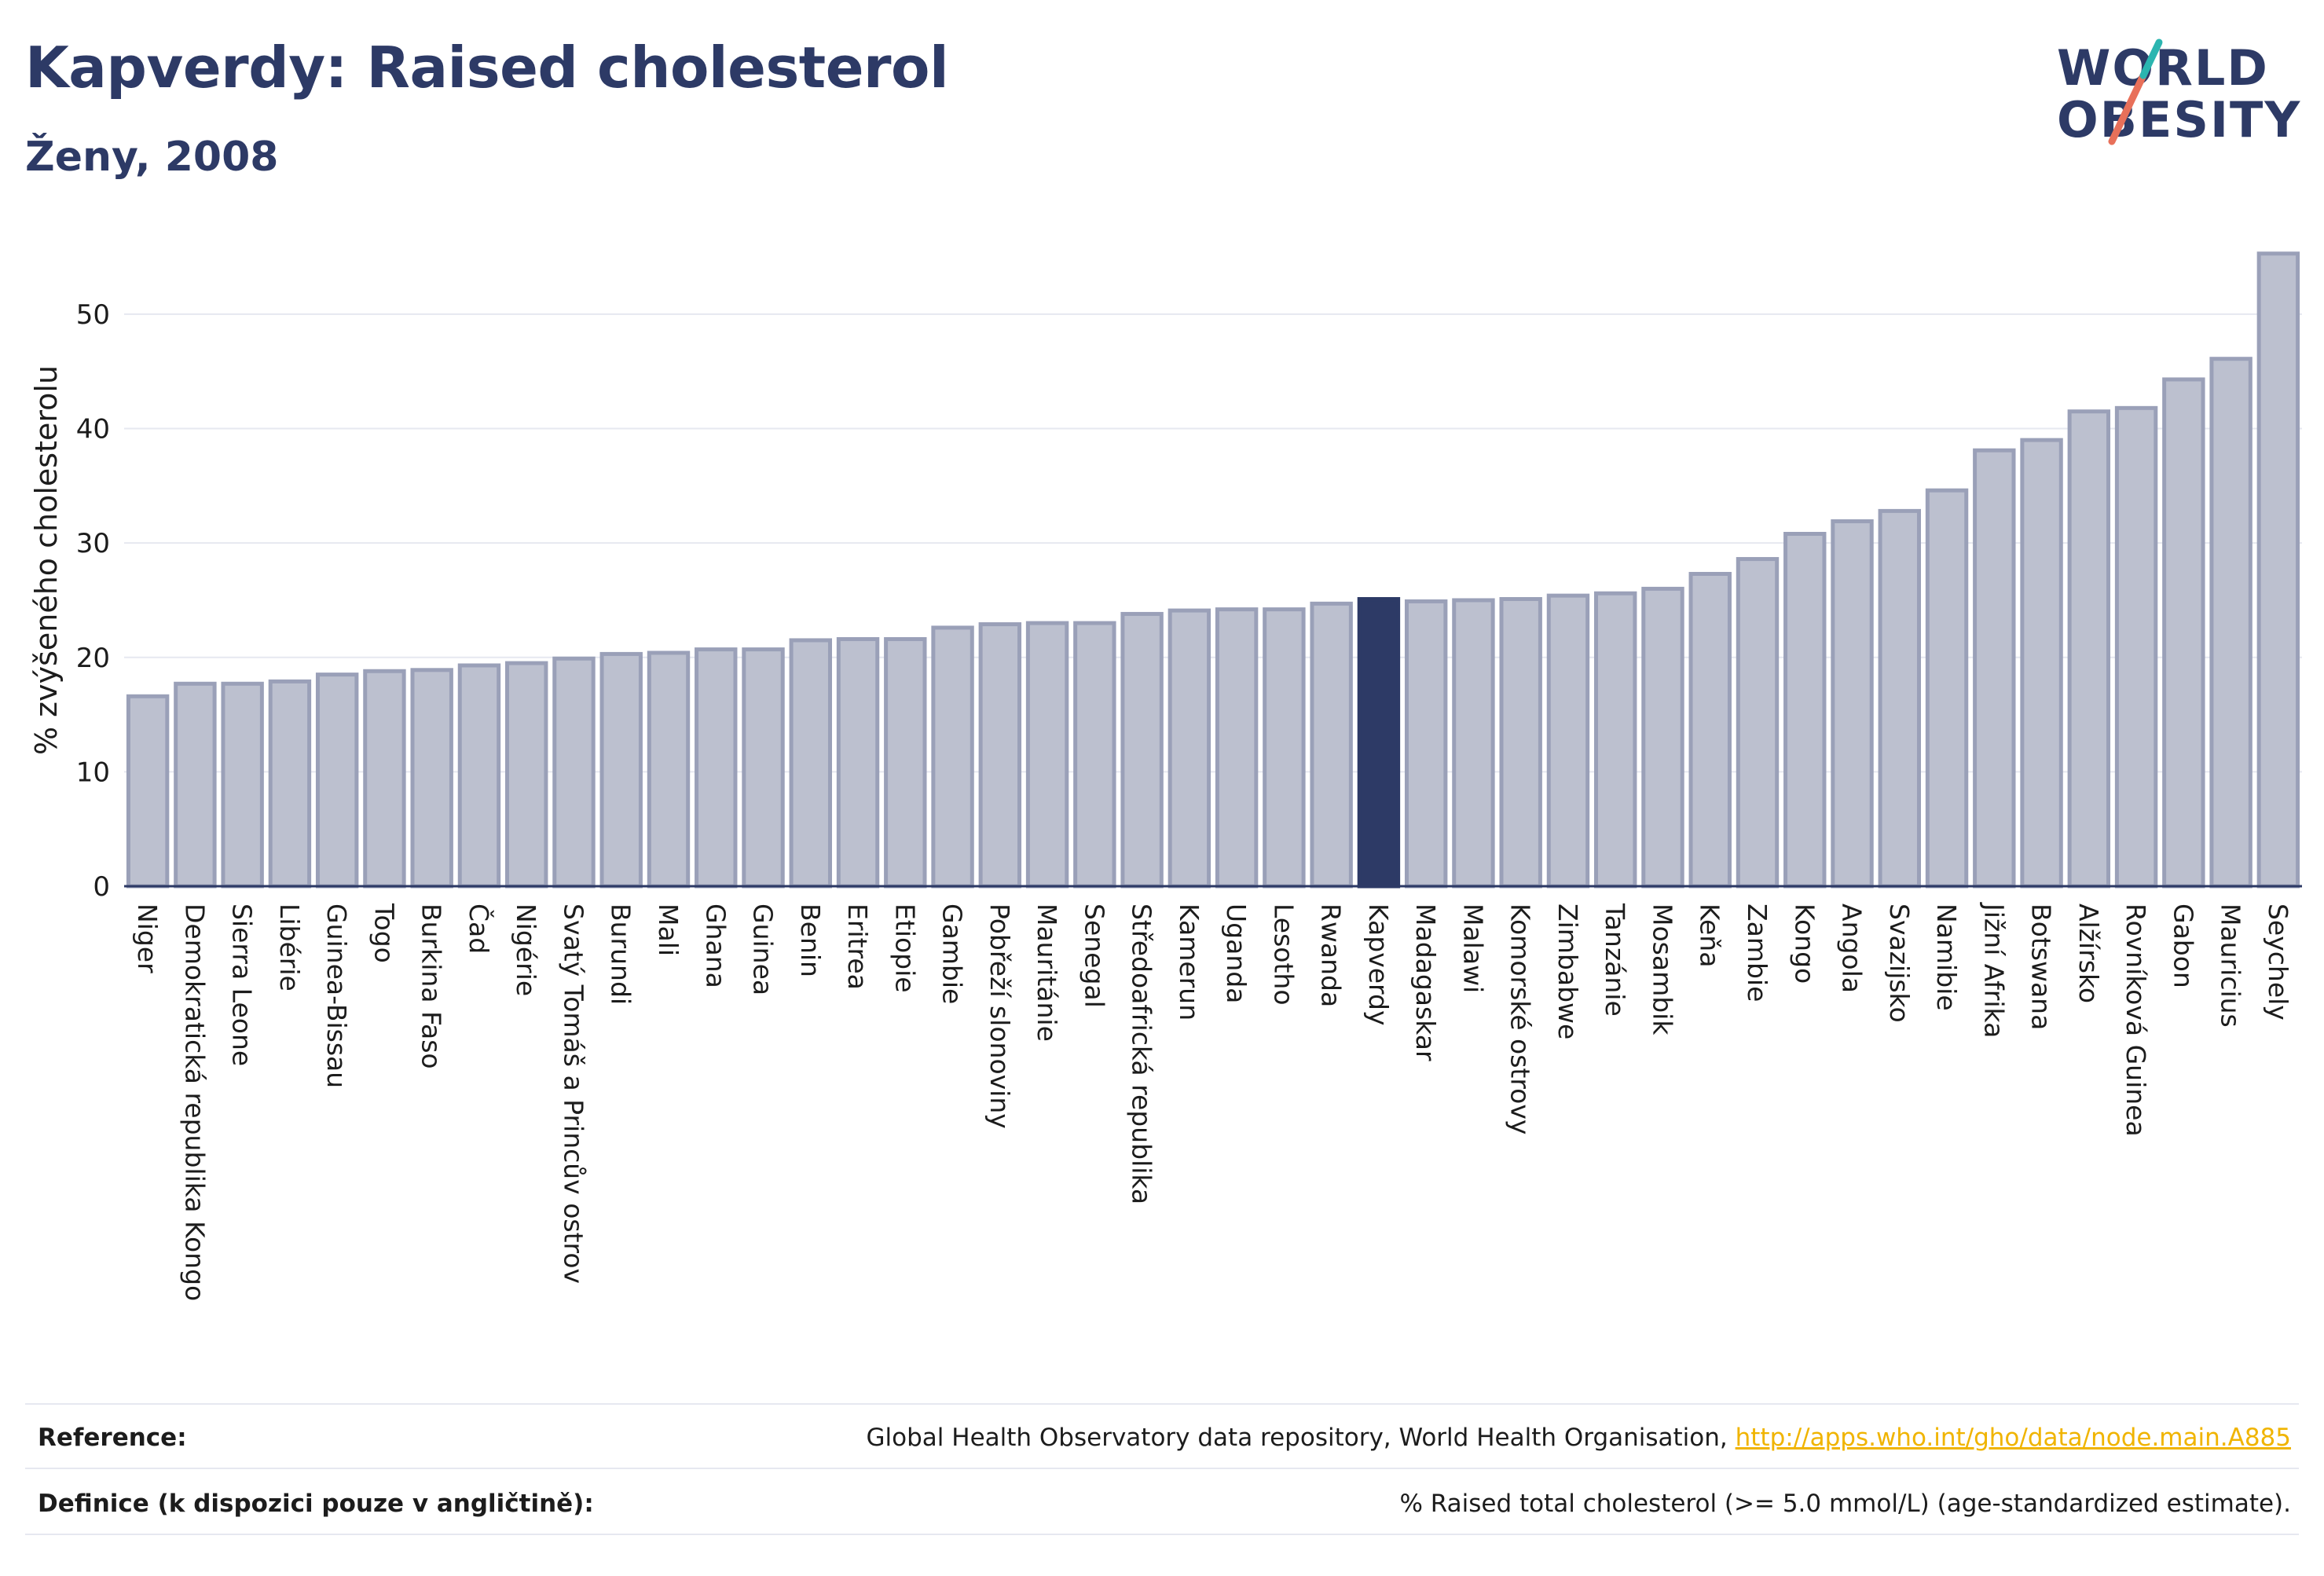 The image size is (2324, 1576). Describe the element at coordinates (93, 429) in the screenshot. I see `y-tick-label: 40` at that location.